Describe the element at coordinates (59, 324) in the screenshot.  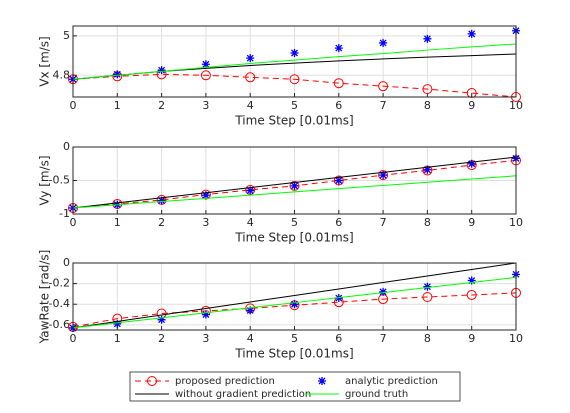
I see `y-tick-label: -0.6` at that location.